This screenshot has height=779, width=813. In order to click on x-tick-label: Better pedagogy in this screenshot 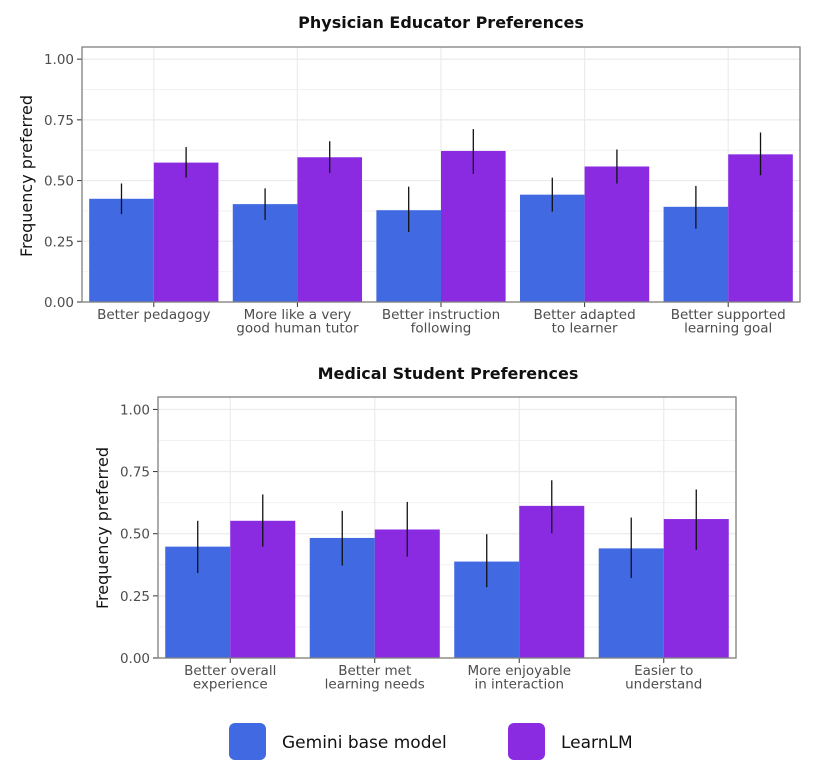, I will do `click(153, 315)`.